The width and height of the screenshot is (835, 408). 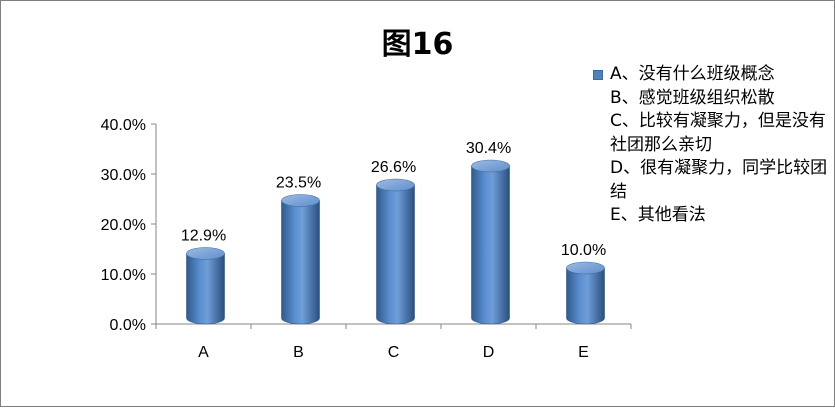 I want to click on x-tick-label: C, so click(x=394, y=352).